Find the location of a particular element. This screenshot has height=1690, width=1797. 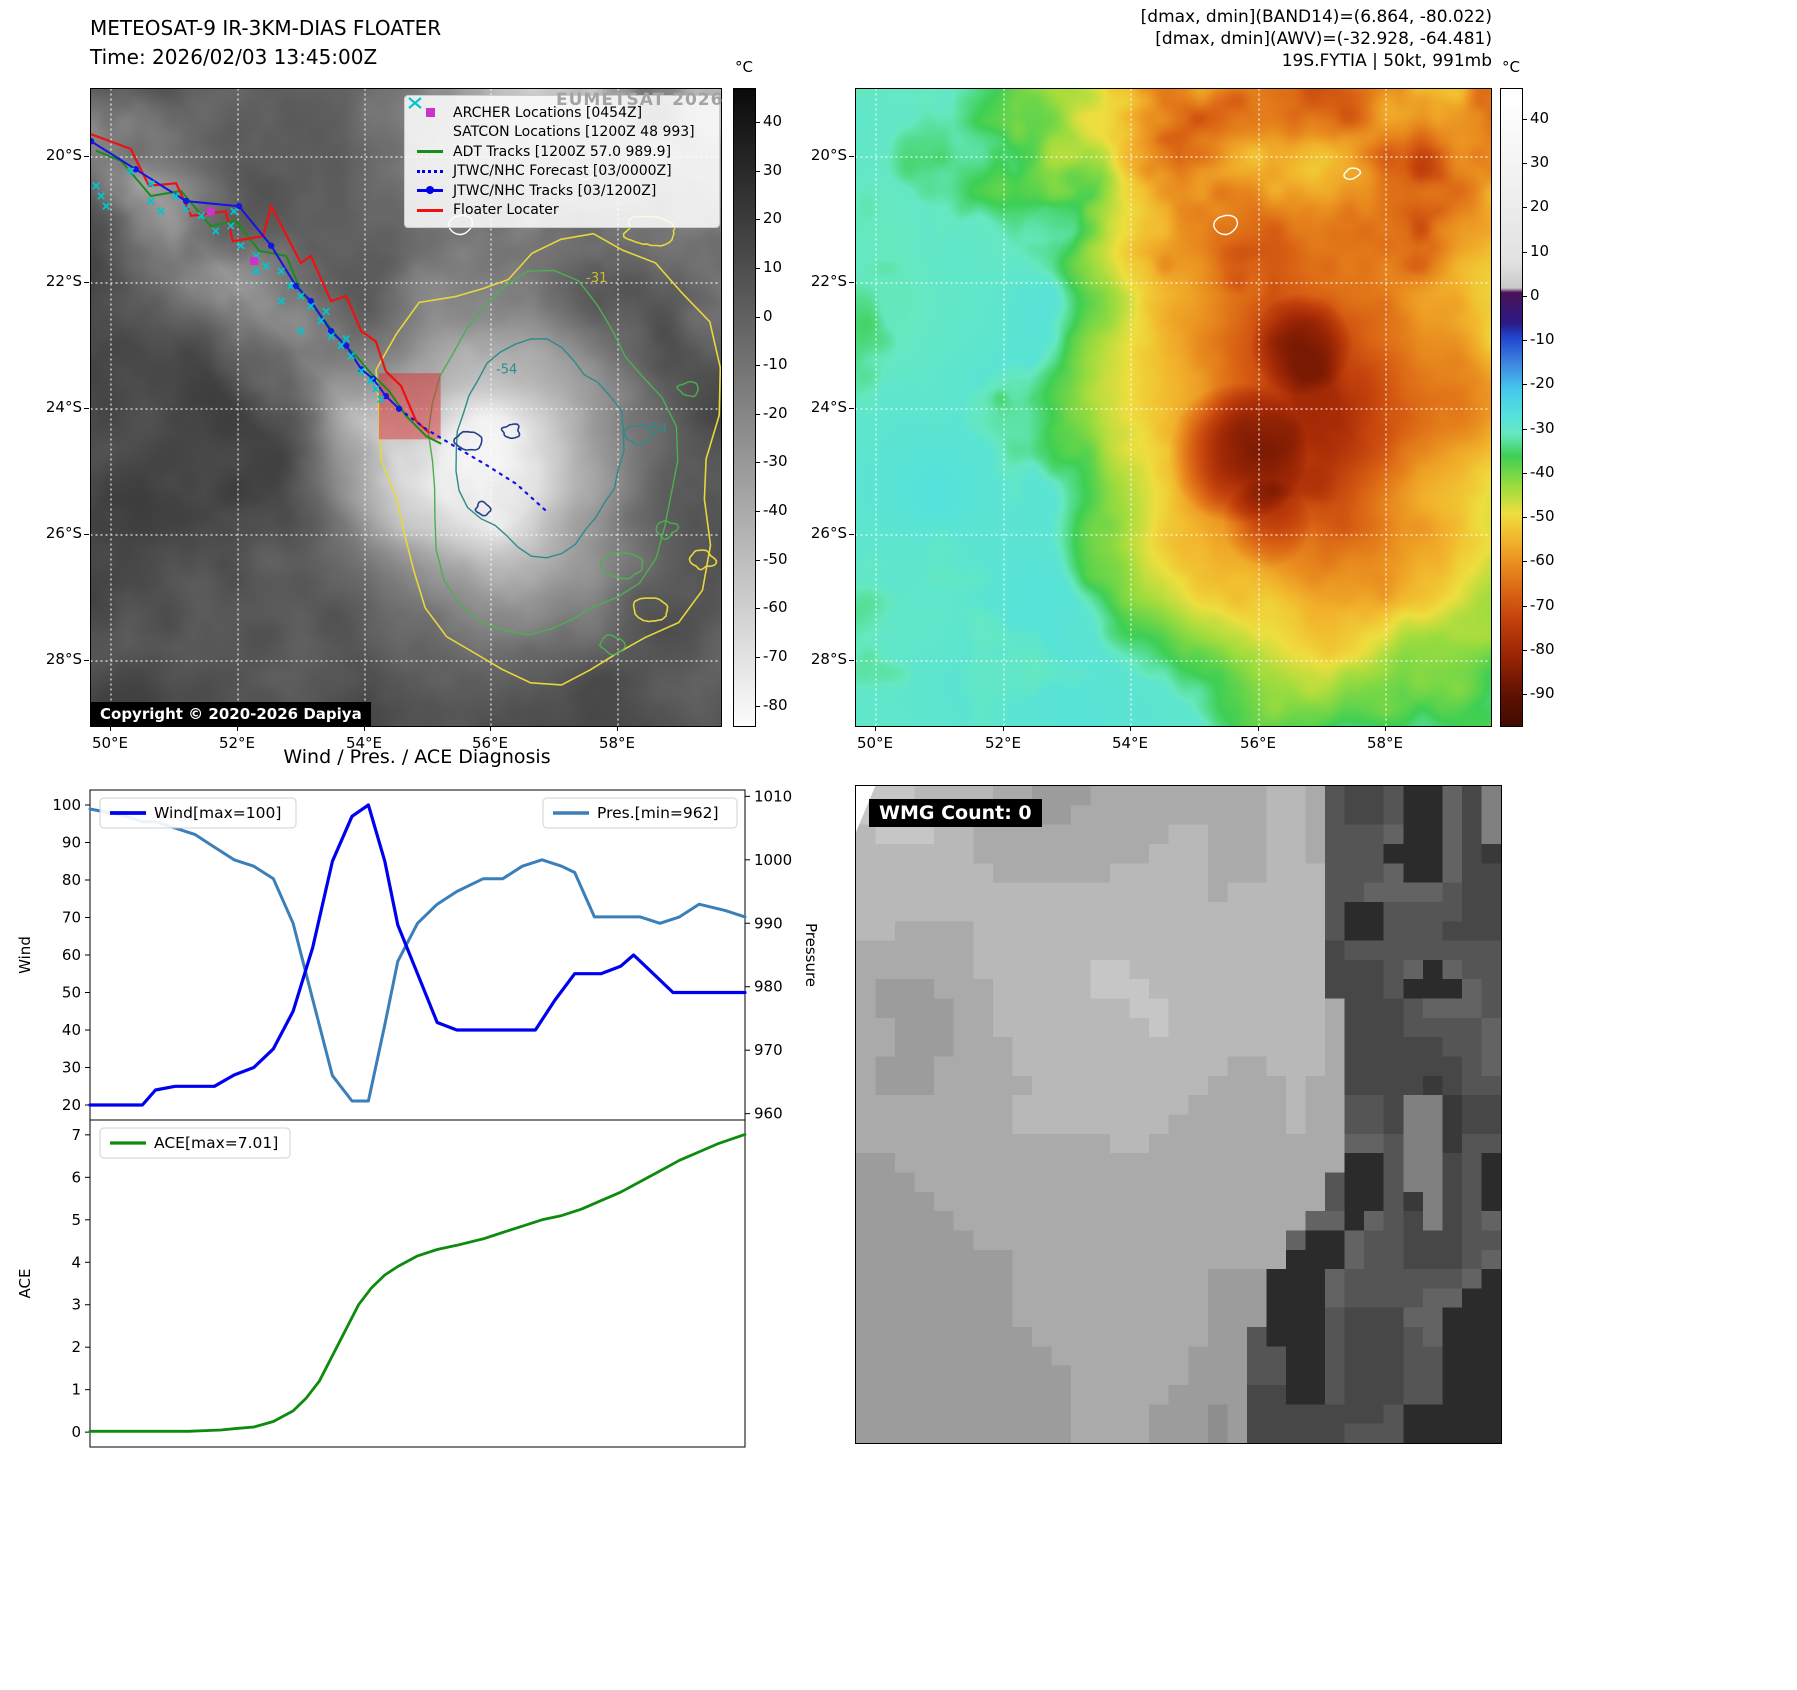

copyright-label: Copyright © 2020-2026 Dapiya is located at coordinates (231, 714).